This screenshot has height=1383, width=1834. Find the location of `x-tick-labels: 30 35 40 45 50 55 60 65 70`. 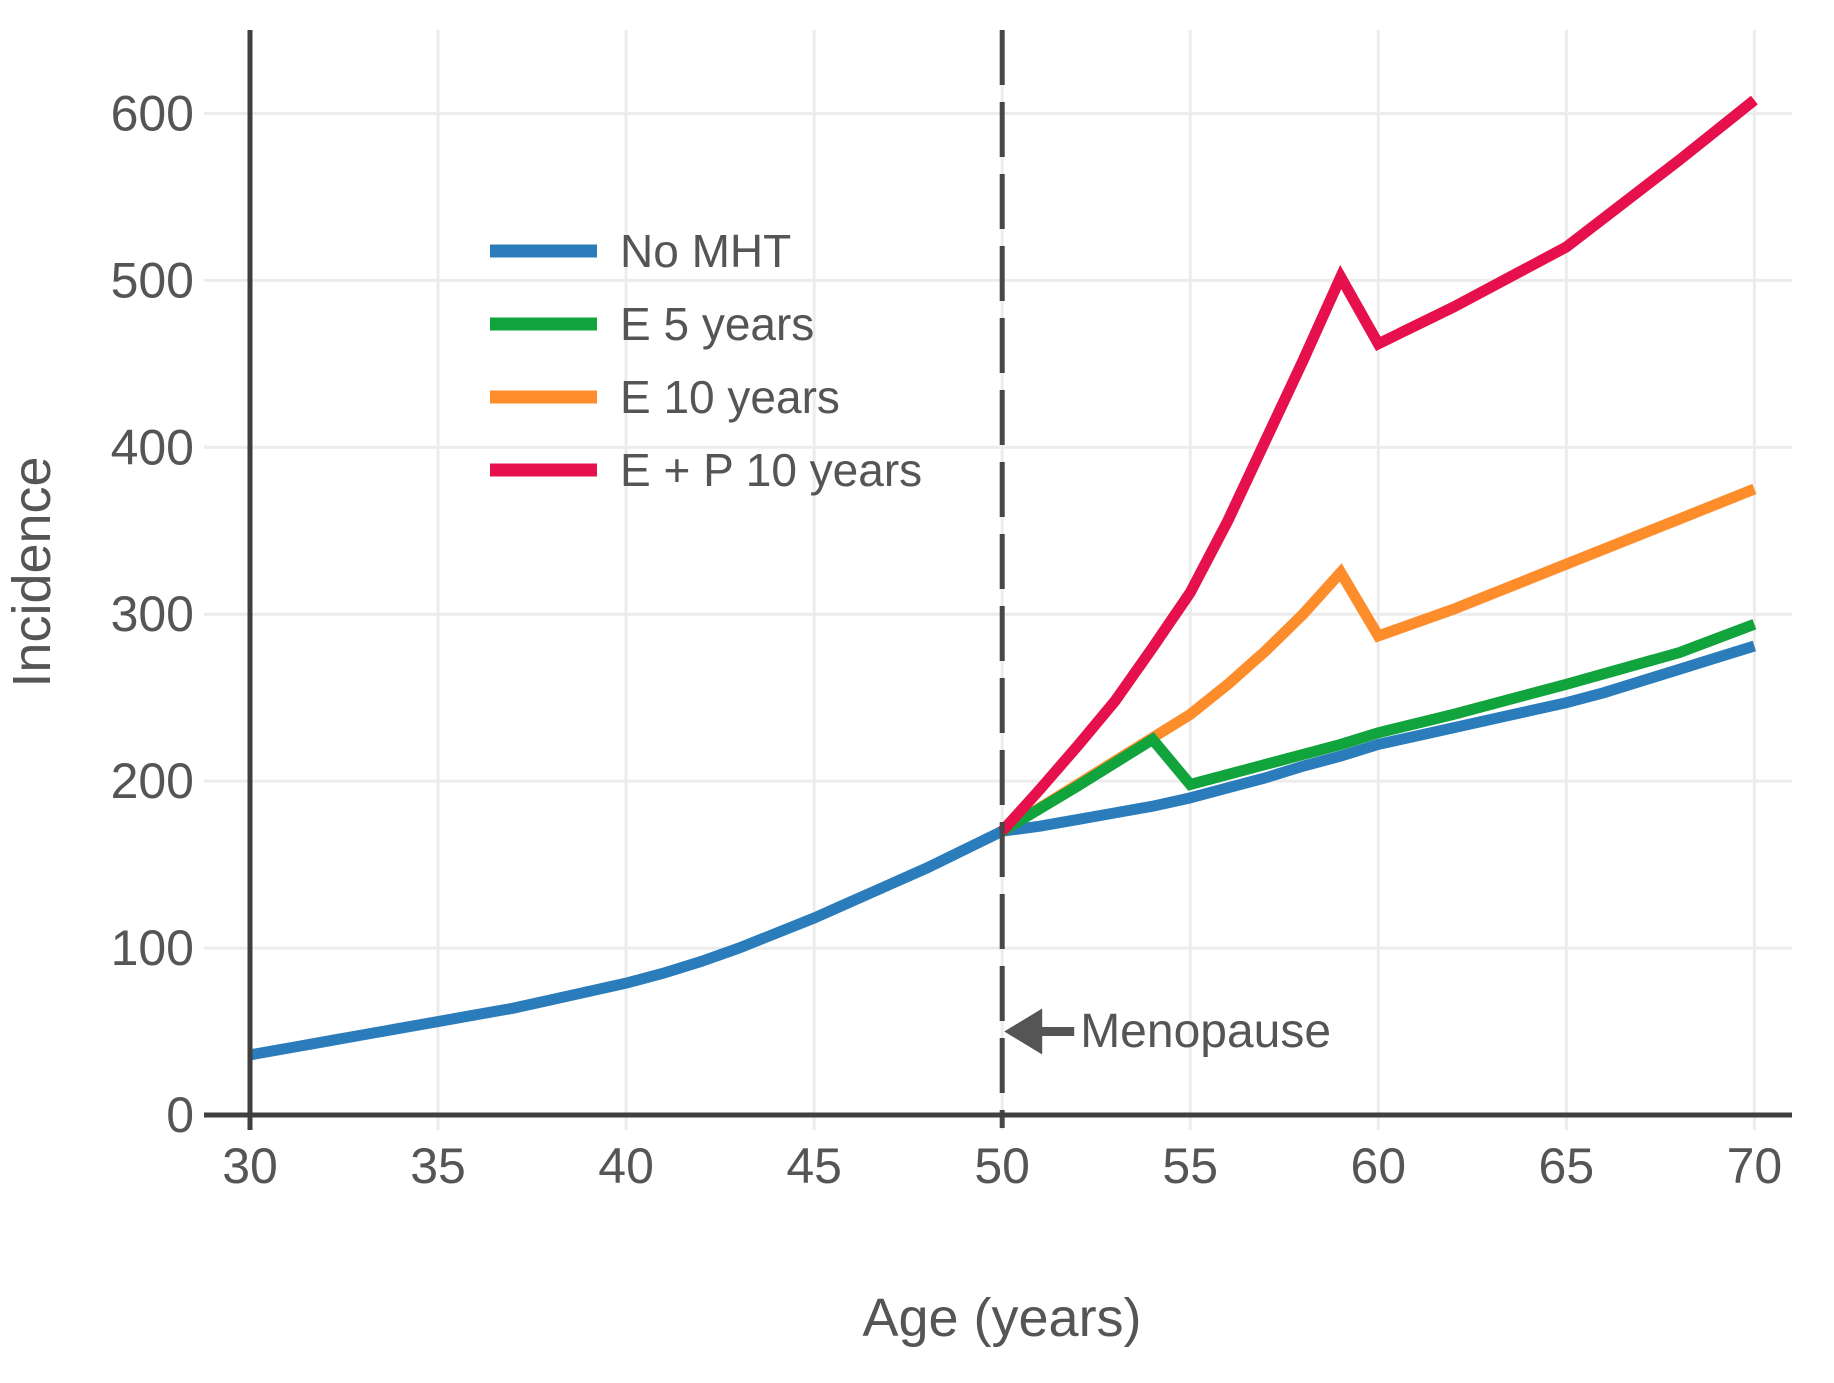

x-tick-labels: 30 35 40 45 50 55 60 65 70 is located at coordinates (1002, 1166).